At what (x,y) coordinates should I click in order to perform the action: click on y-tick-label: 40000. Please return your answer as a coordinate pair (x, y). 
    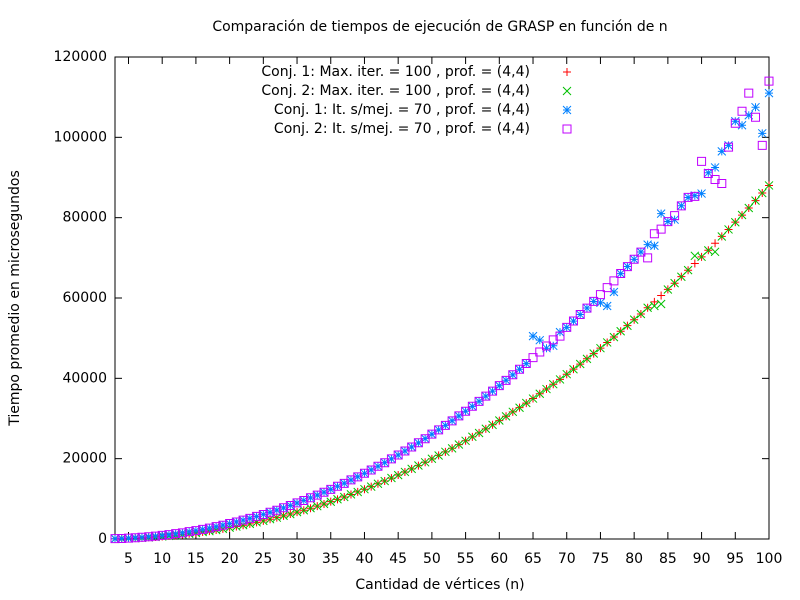
    Looking at the image, I should click on (84, 378).